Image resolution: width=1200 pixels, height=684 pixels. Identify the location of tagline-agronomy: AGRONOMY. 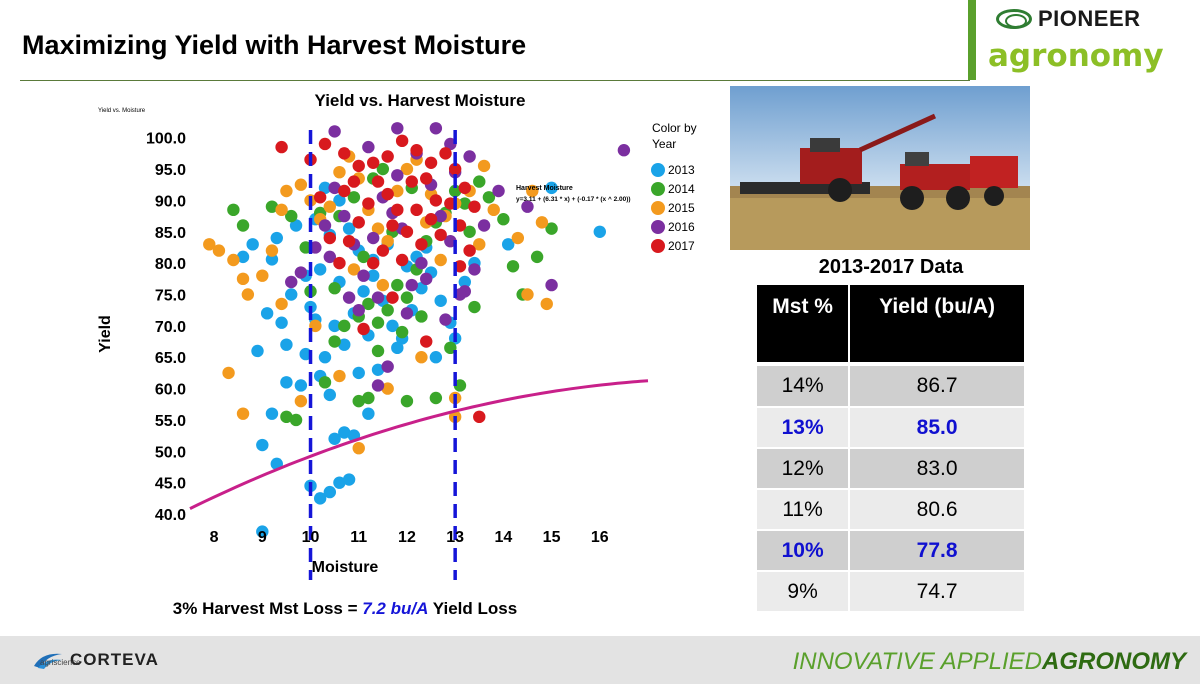
(1114, 661).